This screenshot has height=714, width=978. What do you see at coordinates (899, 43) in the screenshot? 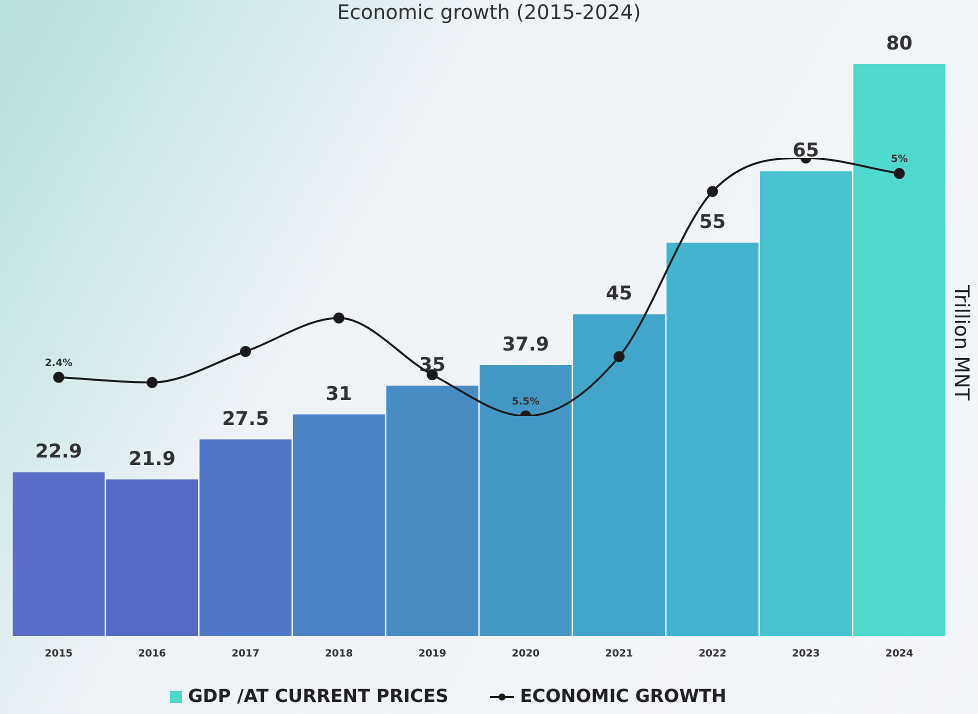
I see `data-label: 80` at bounding box center [899, 43].